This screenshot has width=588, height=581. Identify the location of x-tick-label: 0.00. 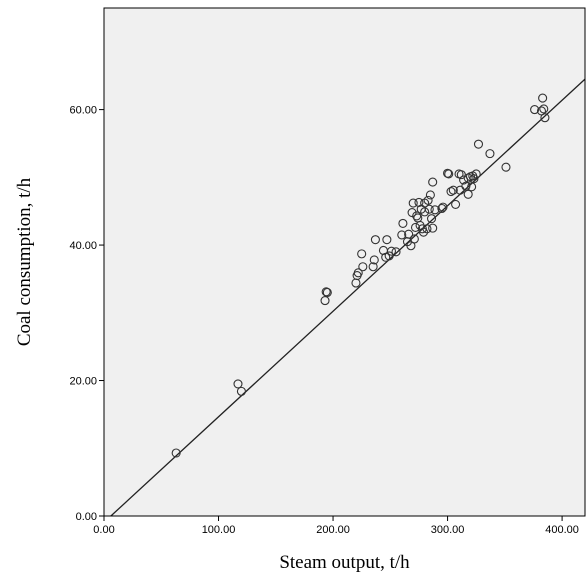
(103, 530).